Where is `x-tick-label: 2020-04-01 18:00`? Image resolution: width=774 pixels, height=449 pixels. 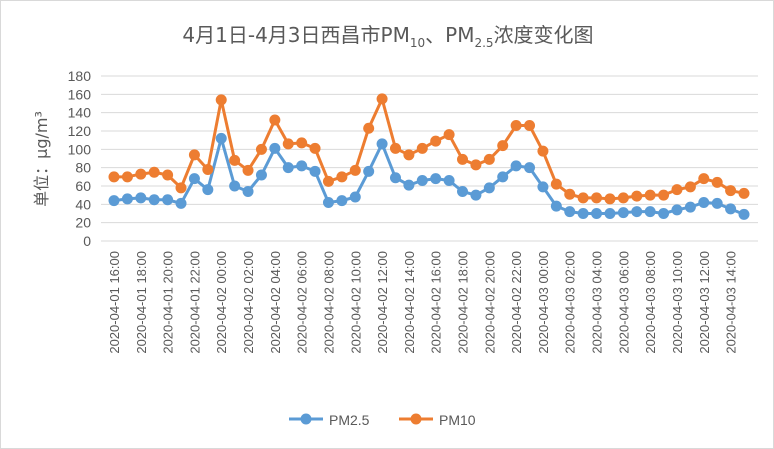
x-tick-label: 2020-04-01 18:00 is located at coordinates (141, 302).